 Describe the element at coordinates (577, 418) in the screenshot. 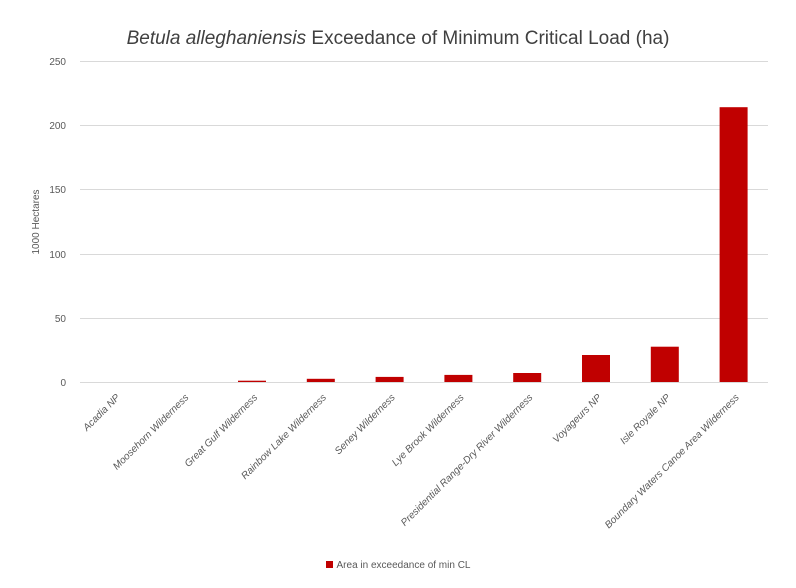

I see `x-tick-label: Voyageurs NP` at that location.